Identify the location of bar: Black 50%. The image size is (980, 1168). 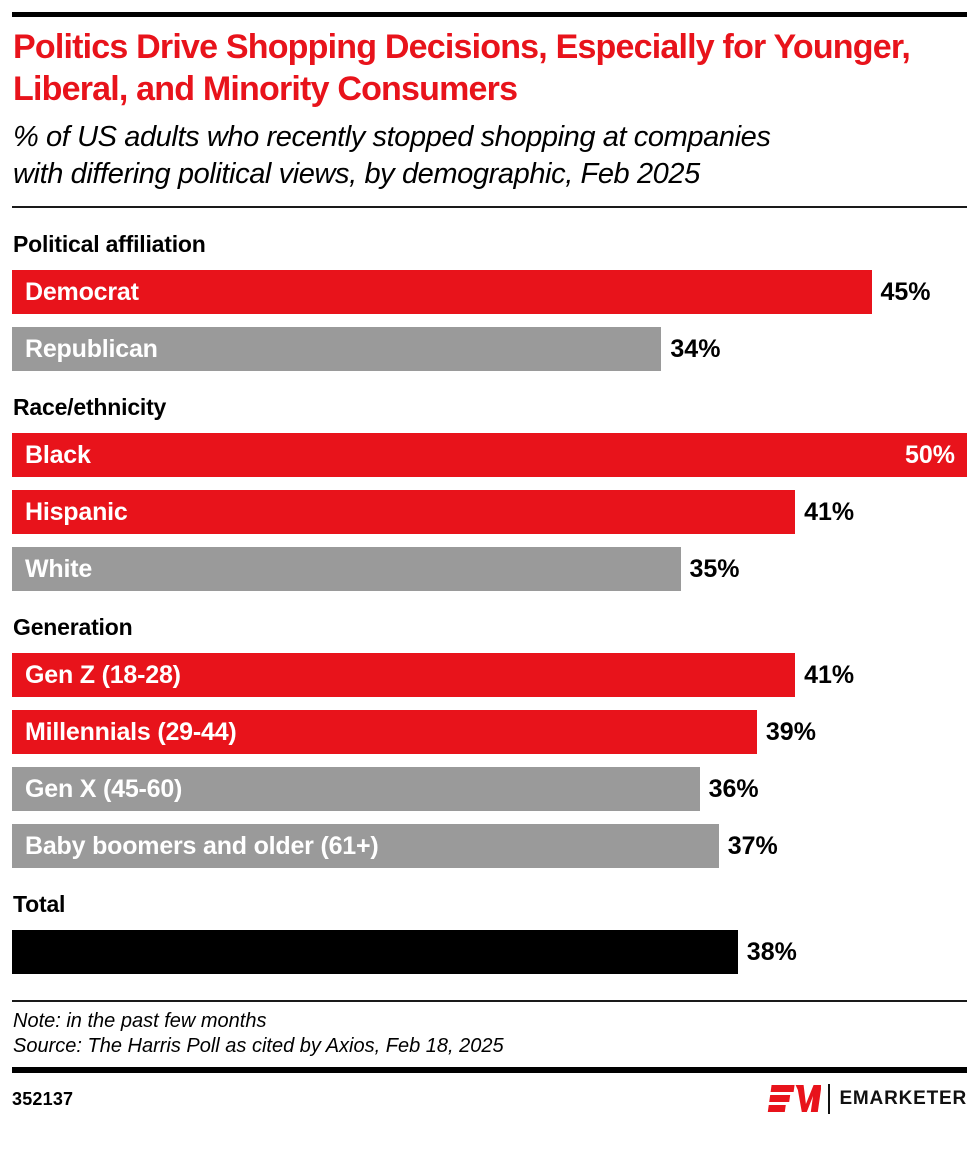
(489, 455).